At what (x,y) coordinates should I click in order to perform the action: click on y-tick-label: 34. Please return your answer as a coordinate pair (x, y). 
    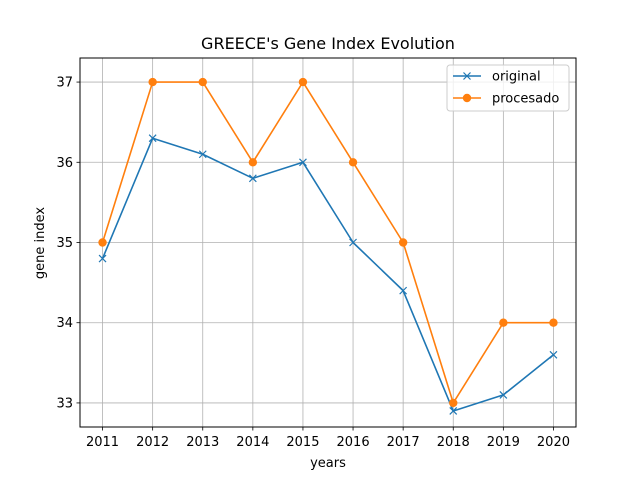
    Looking at the image, I should click on (64, 323).